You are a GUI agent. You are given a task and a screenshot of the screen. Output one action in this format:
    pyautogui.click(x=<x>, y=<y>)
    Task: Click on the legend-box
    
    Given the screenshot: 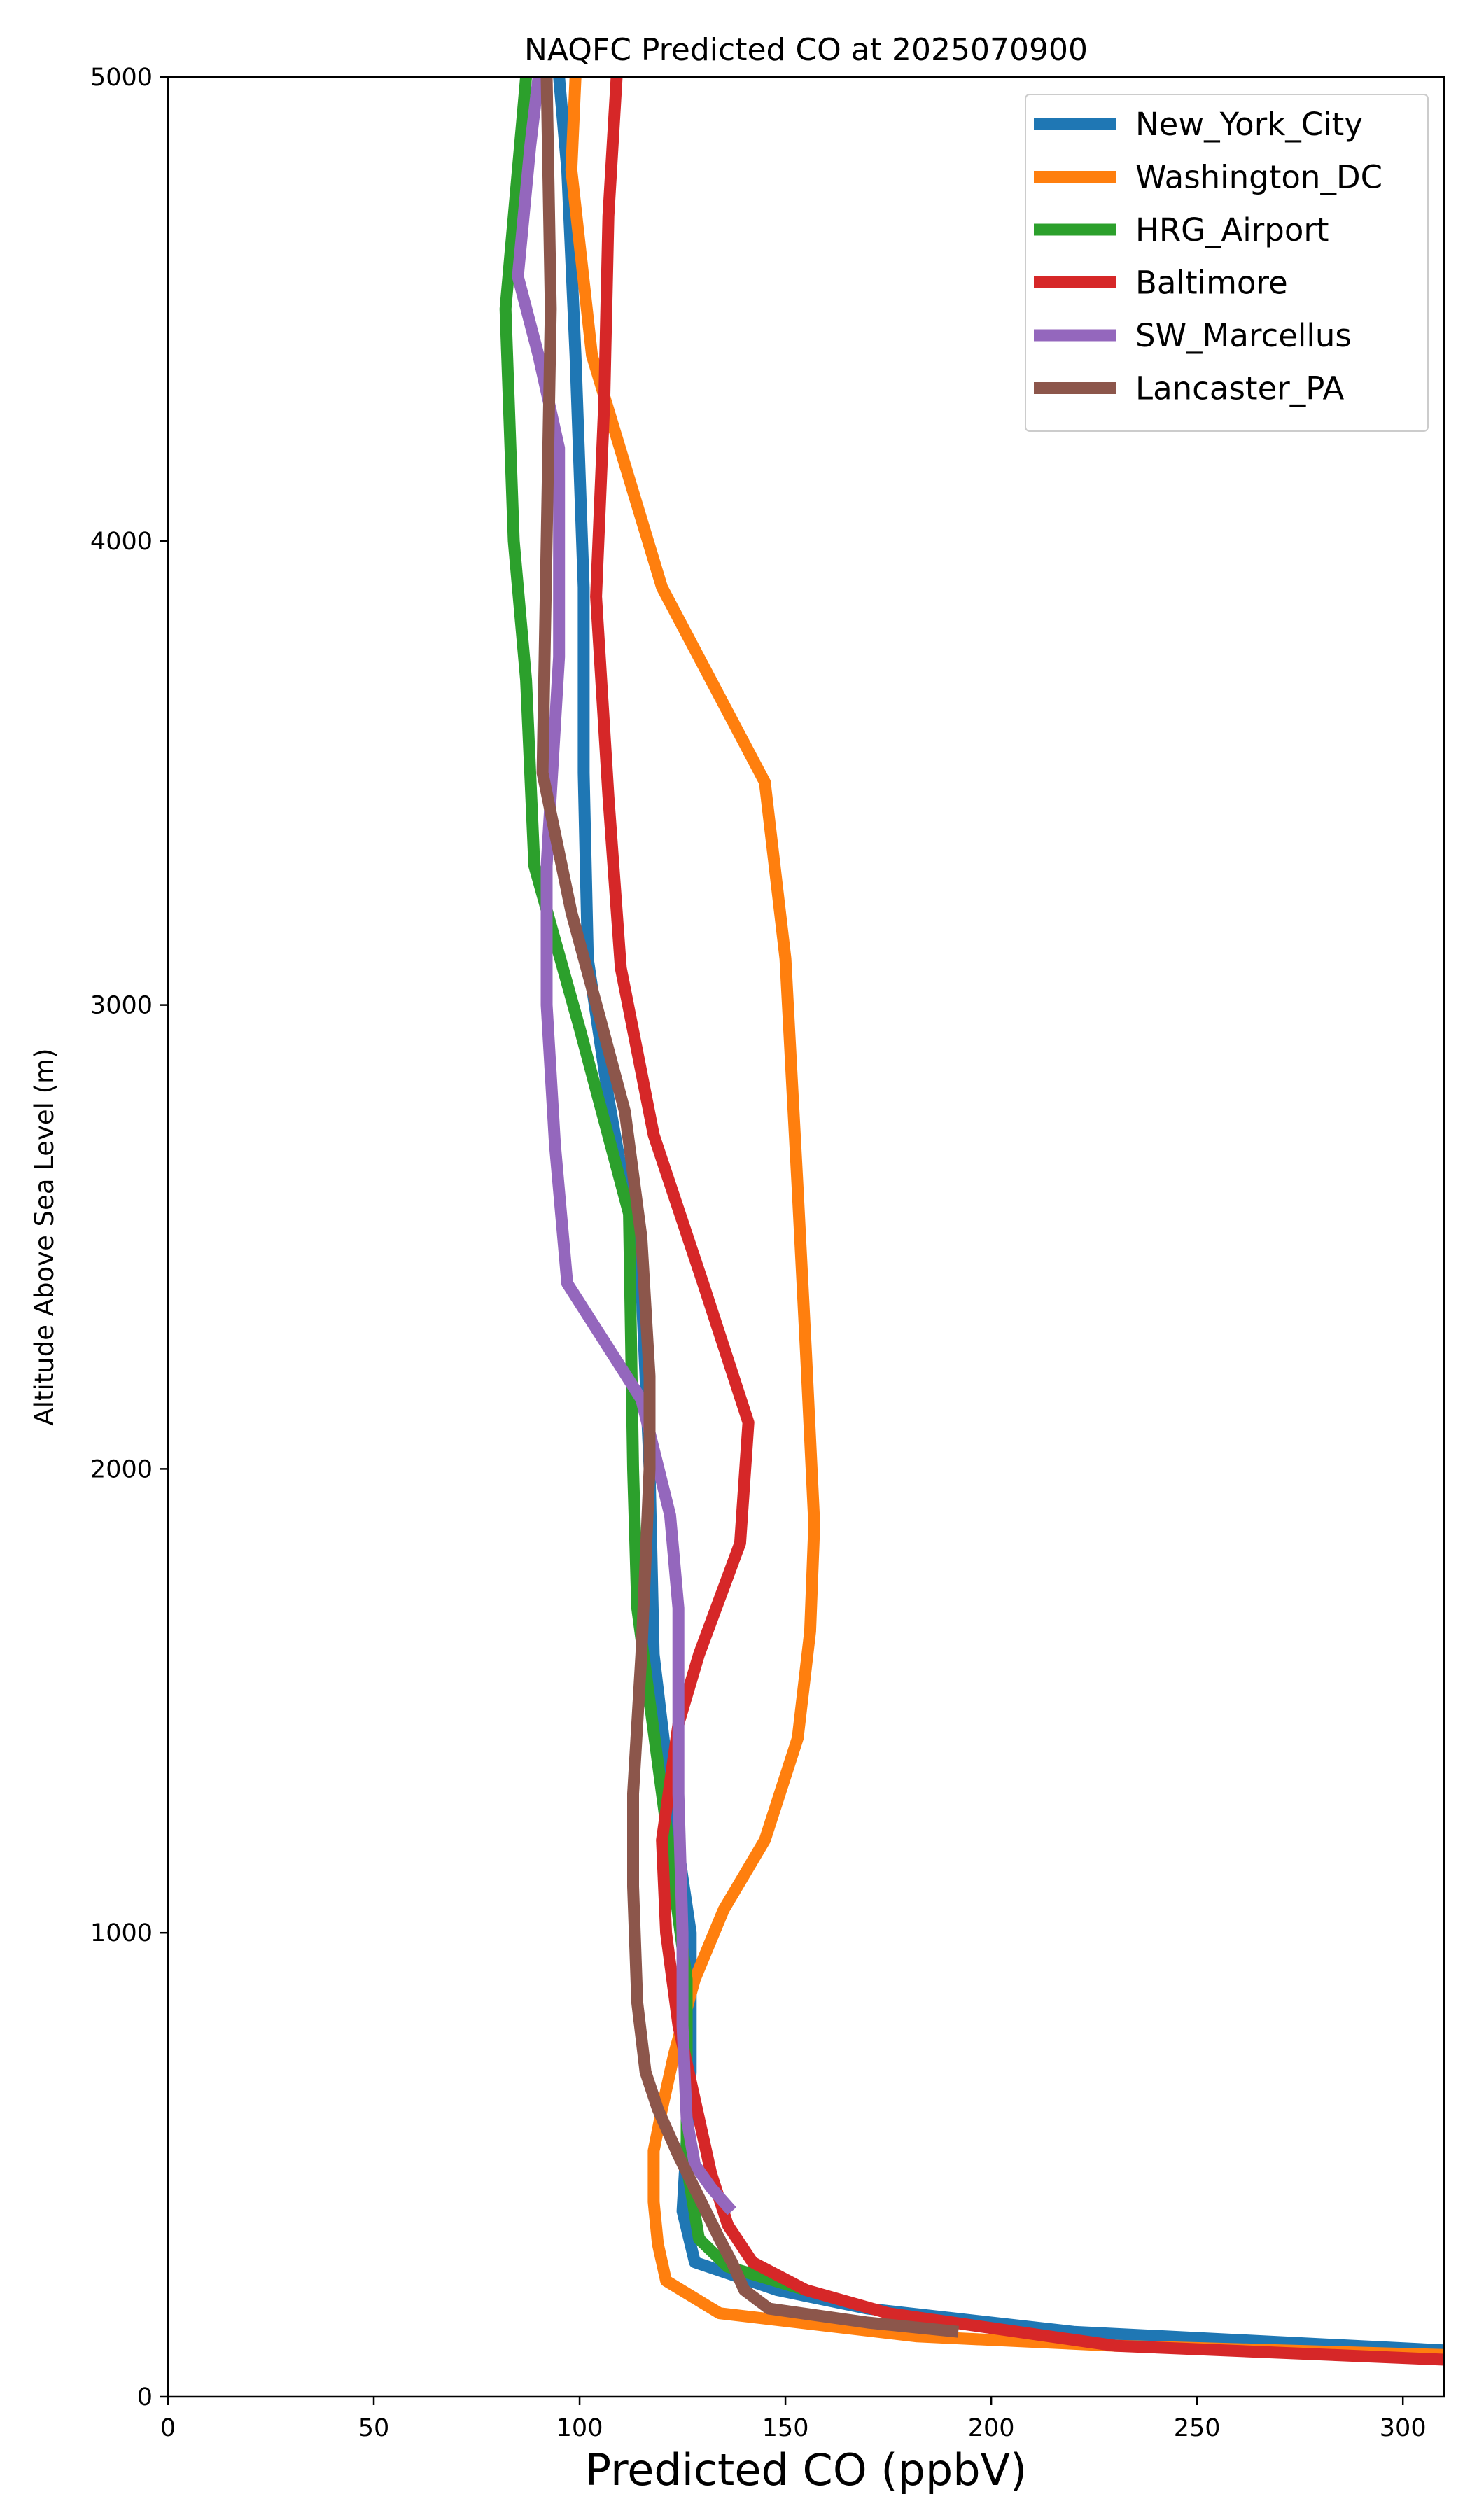 What is the action you would take?
    pyautogui.click(x=1227, y=263)
    